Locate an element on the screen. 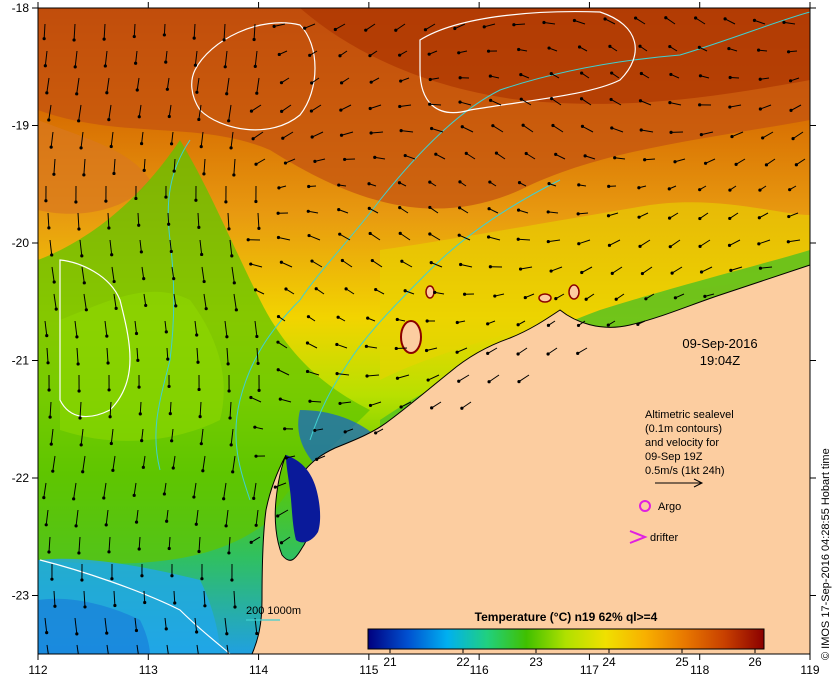  svg-text: Argo is located at coordinates (669, 507).